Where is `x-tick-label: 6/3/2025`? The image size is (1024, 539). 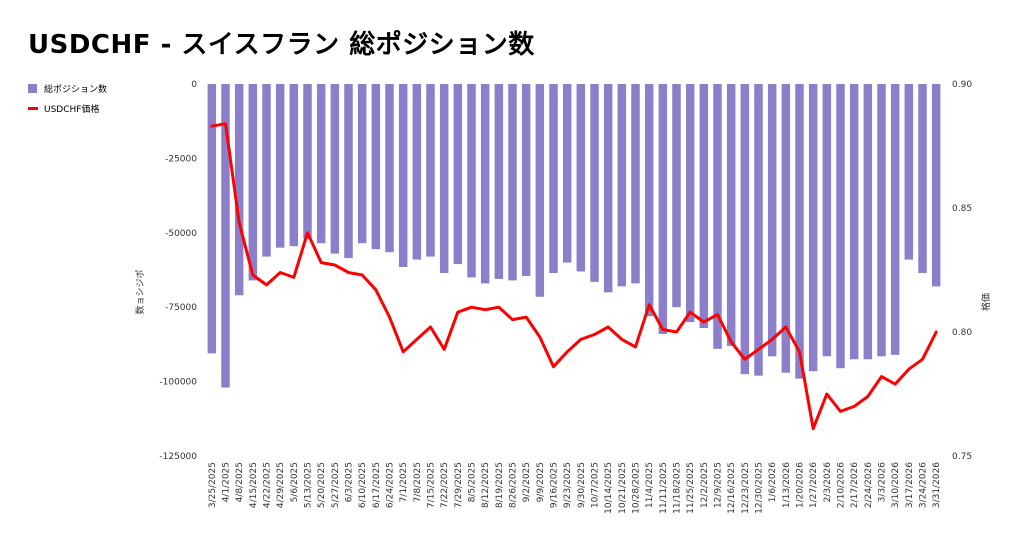
x-tick-label: 6/3/2025 is located at coordinates (350, 482).